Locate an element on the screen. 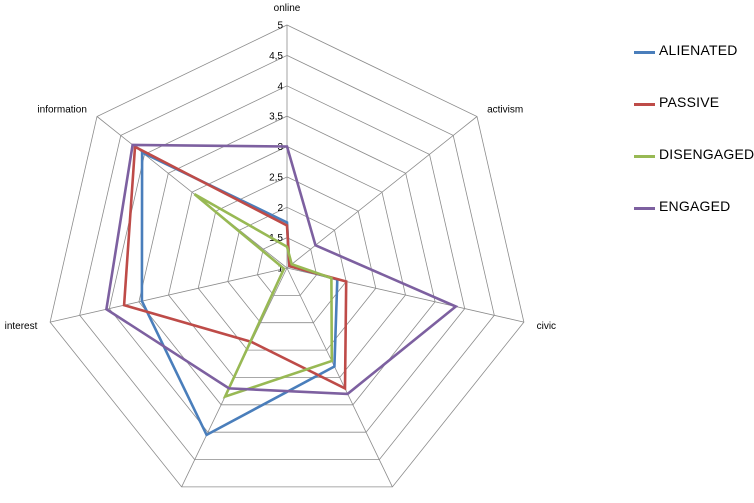 This screenshot has width=754, height=503. tick-label: 2 is located at coordinates (280, 208).